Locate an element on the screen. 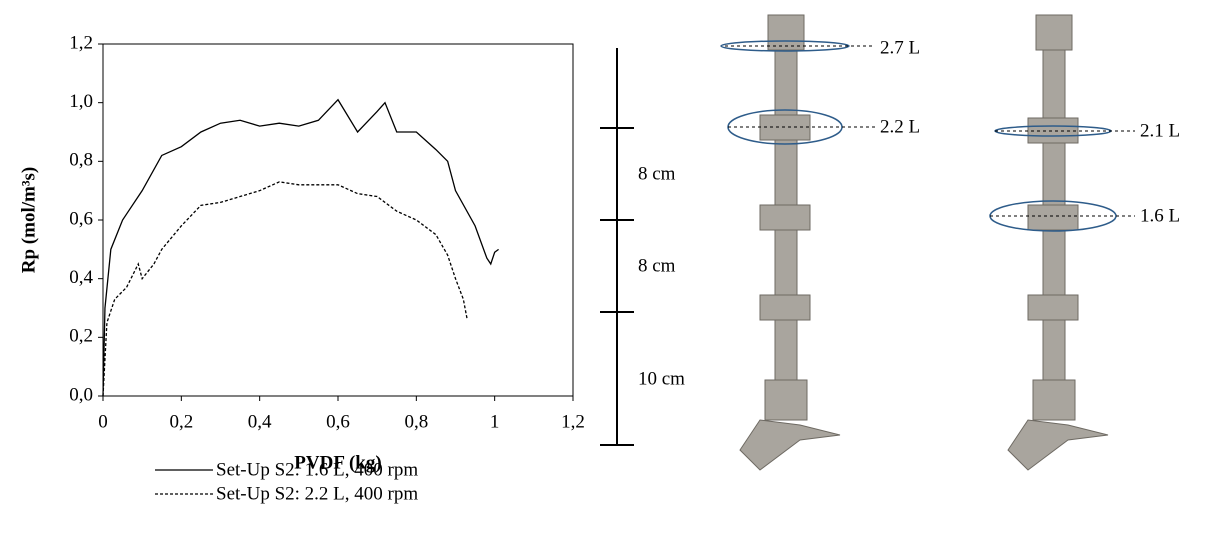 The height and width of the screenshot is (538, 1208). y-tick-label: 0,2 is located at coordinates (81, 336).